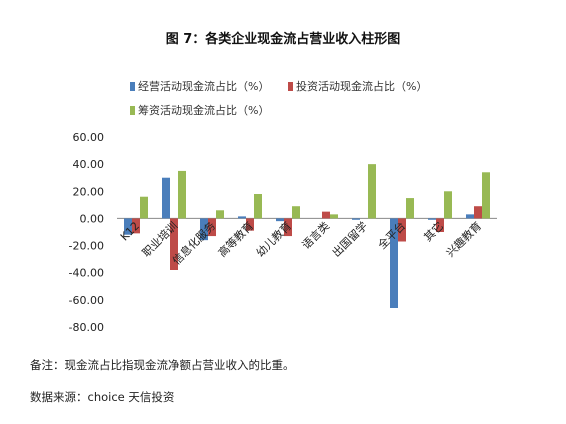 This screenshot has height=424, width=566. Describe the element at coordinates (361, 86) in the screenshot. I see `legend-label: 投资活动现金流占比（%）` at that location.